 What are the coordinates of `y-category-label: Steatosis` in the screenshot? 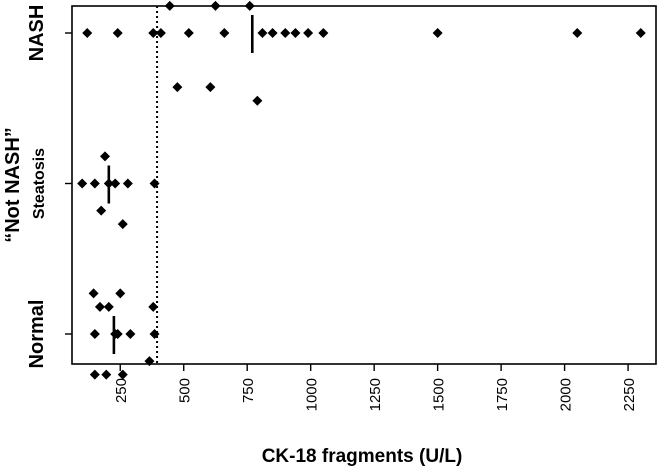 It's located at (39, 183).